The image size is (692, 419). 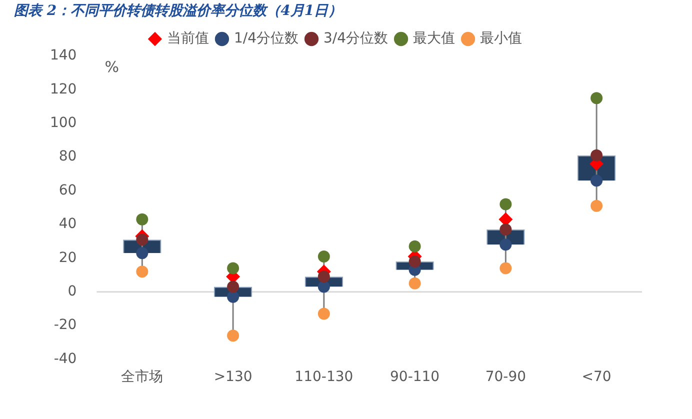 I want to click on legend-label: 最大值, so click(x=434, y=38).